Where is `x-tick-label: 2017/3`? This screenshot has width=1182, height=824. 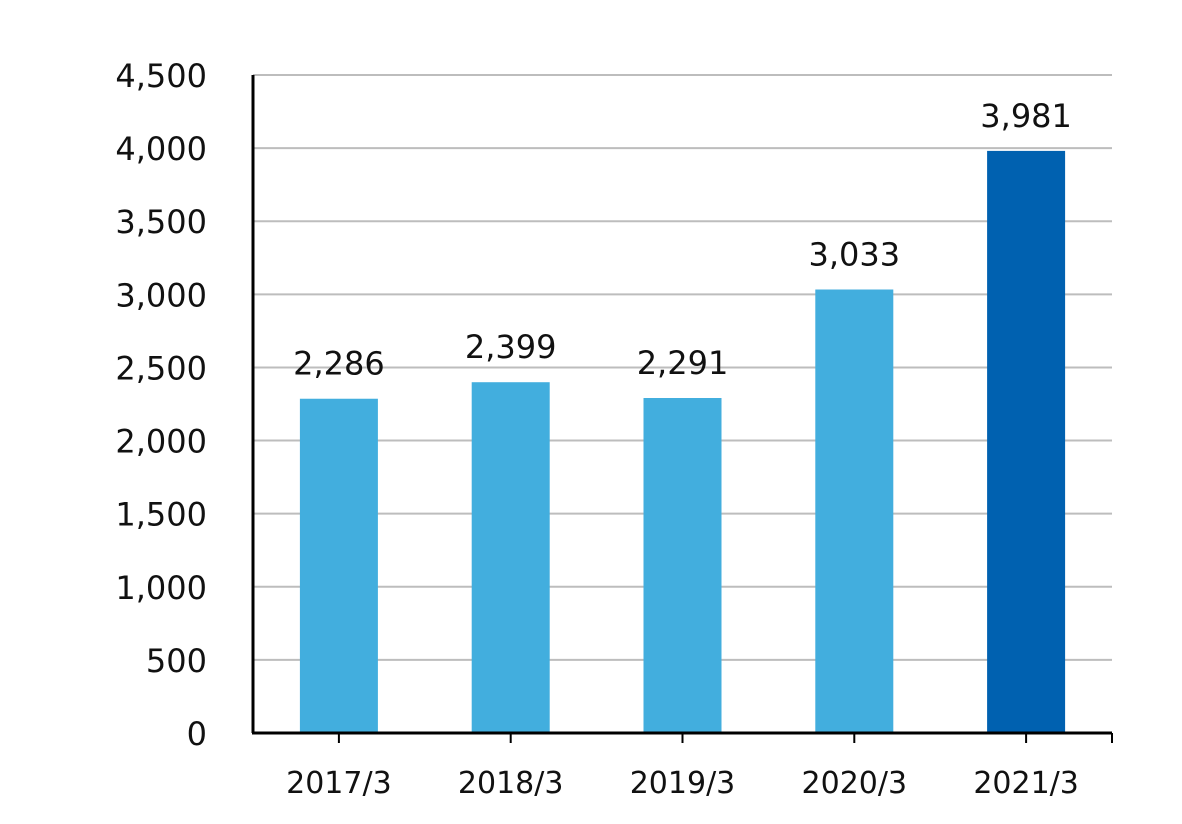
x-tick-label: 2017/3 is located at coordinates (339, 783).